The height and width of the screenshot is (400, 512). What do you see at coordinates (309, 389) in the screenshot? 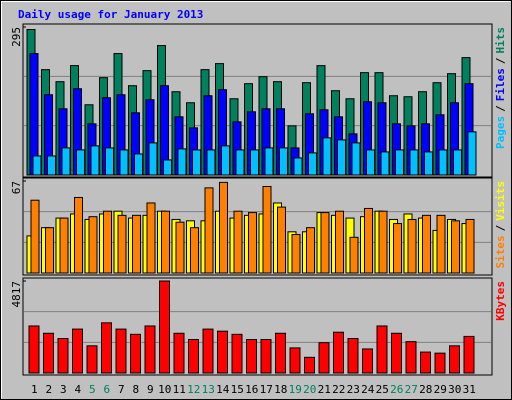
I see `x-tick-label: 20` at bounding box center [309, 389].